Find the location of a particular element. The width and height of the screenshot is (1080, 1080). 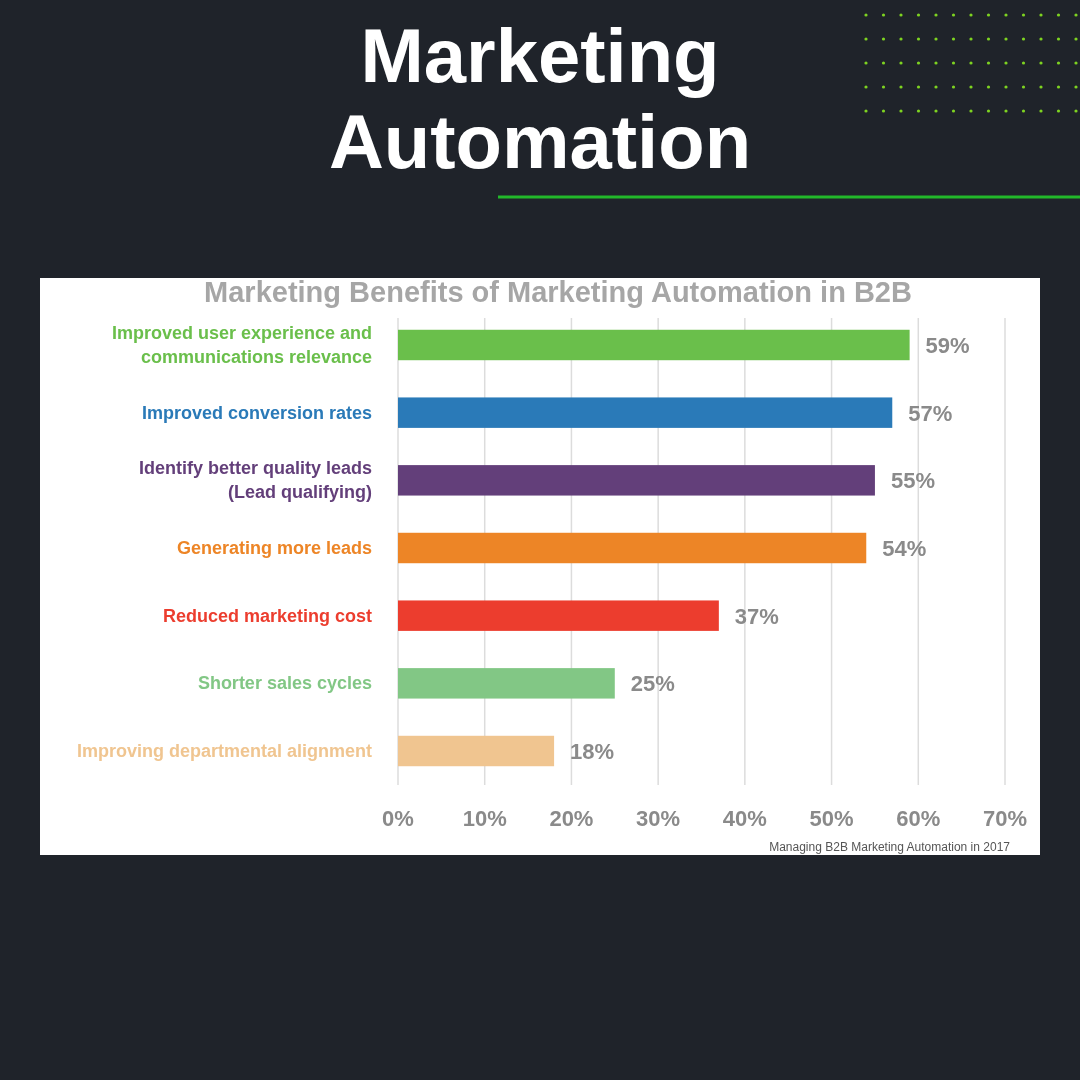

y-tick-label: Generating more leads is located at coordinates (274, 548).